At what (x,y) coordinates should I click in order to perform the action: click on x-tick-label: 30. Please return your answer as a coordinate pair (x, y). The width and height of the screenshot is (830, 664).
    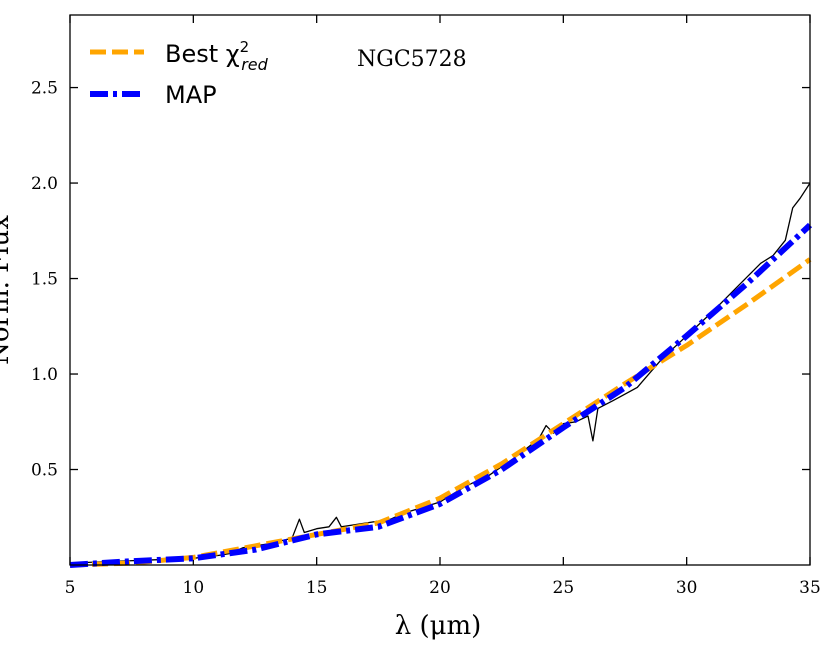
    Looking at the image, I should click on (687, 588).